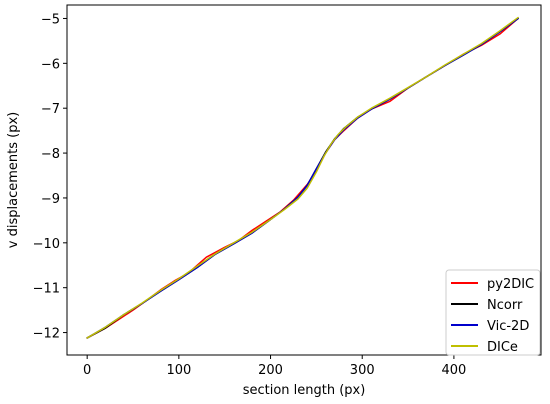 Image resolution: width=550 pixels, height=404 pixels. Describe the element at coordinates (50, 199) in the screenshot. I see `y-tick-label: −9` at that location.